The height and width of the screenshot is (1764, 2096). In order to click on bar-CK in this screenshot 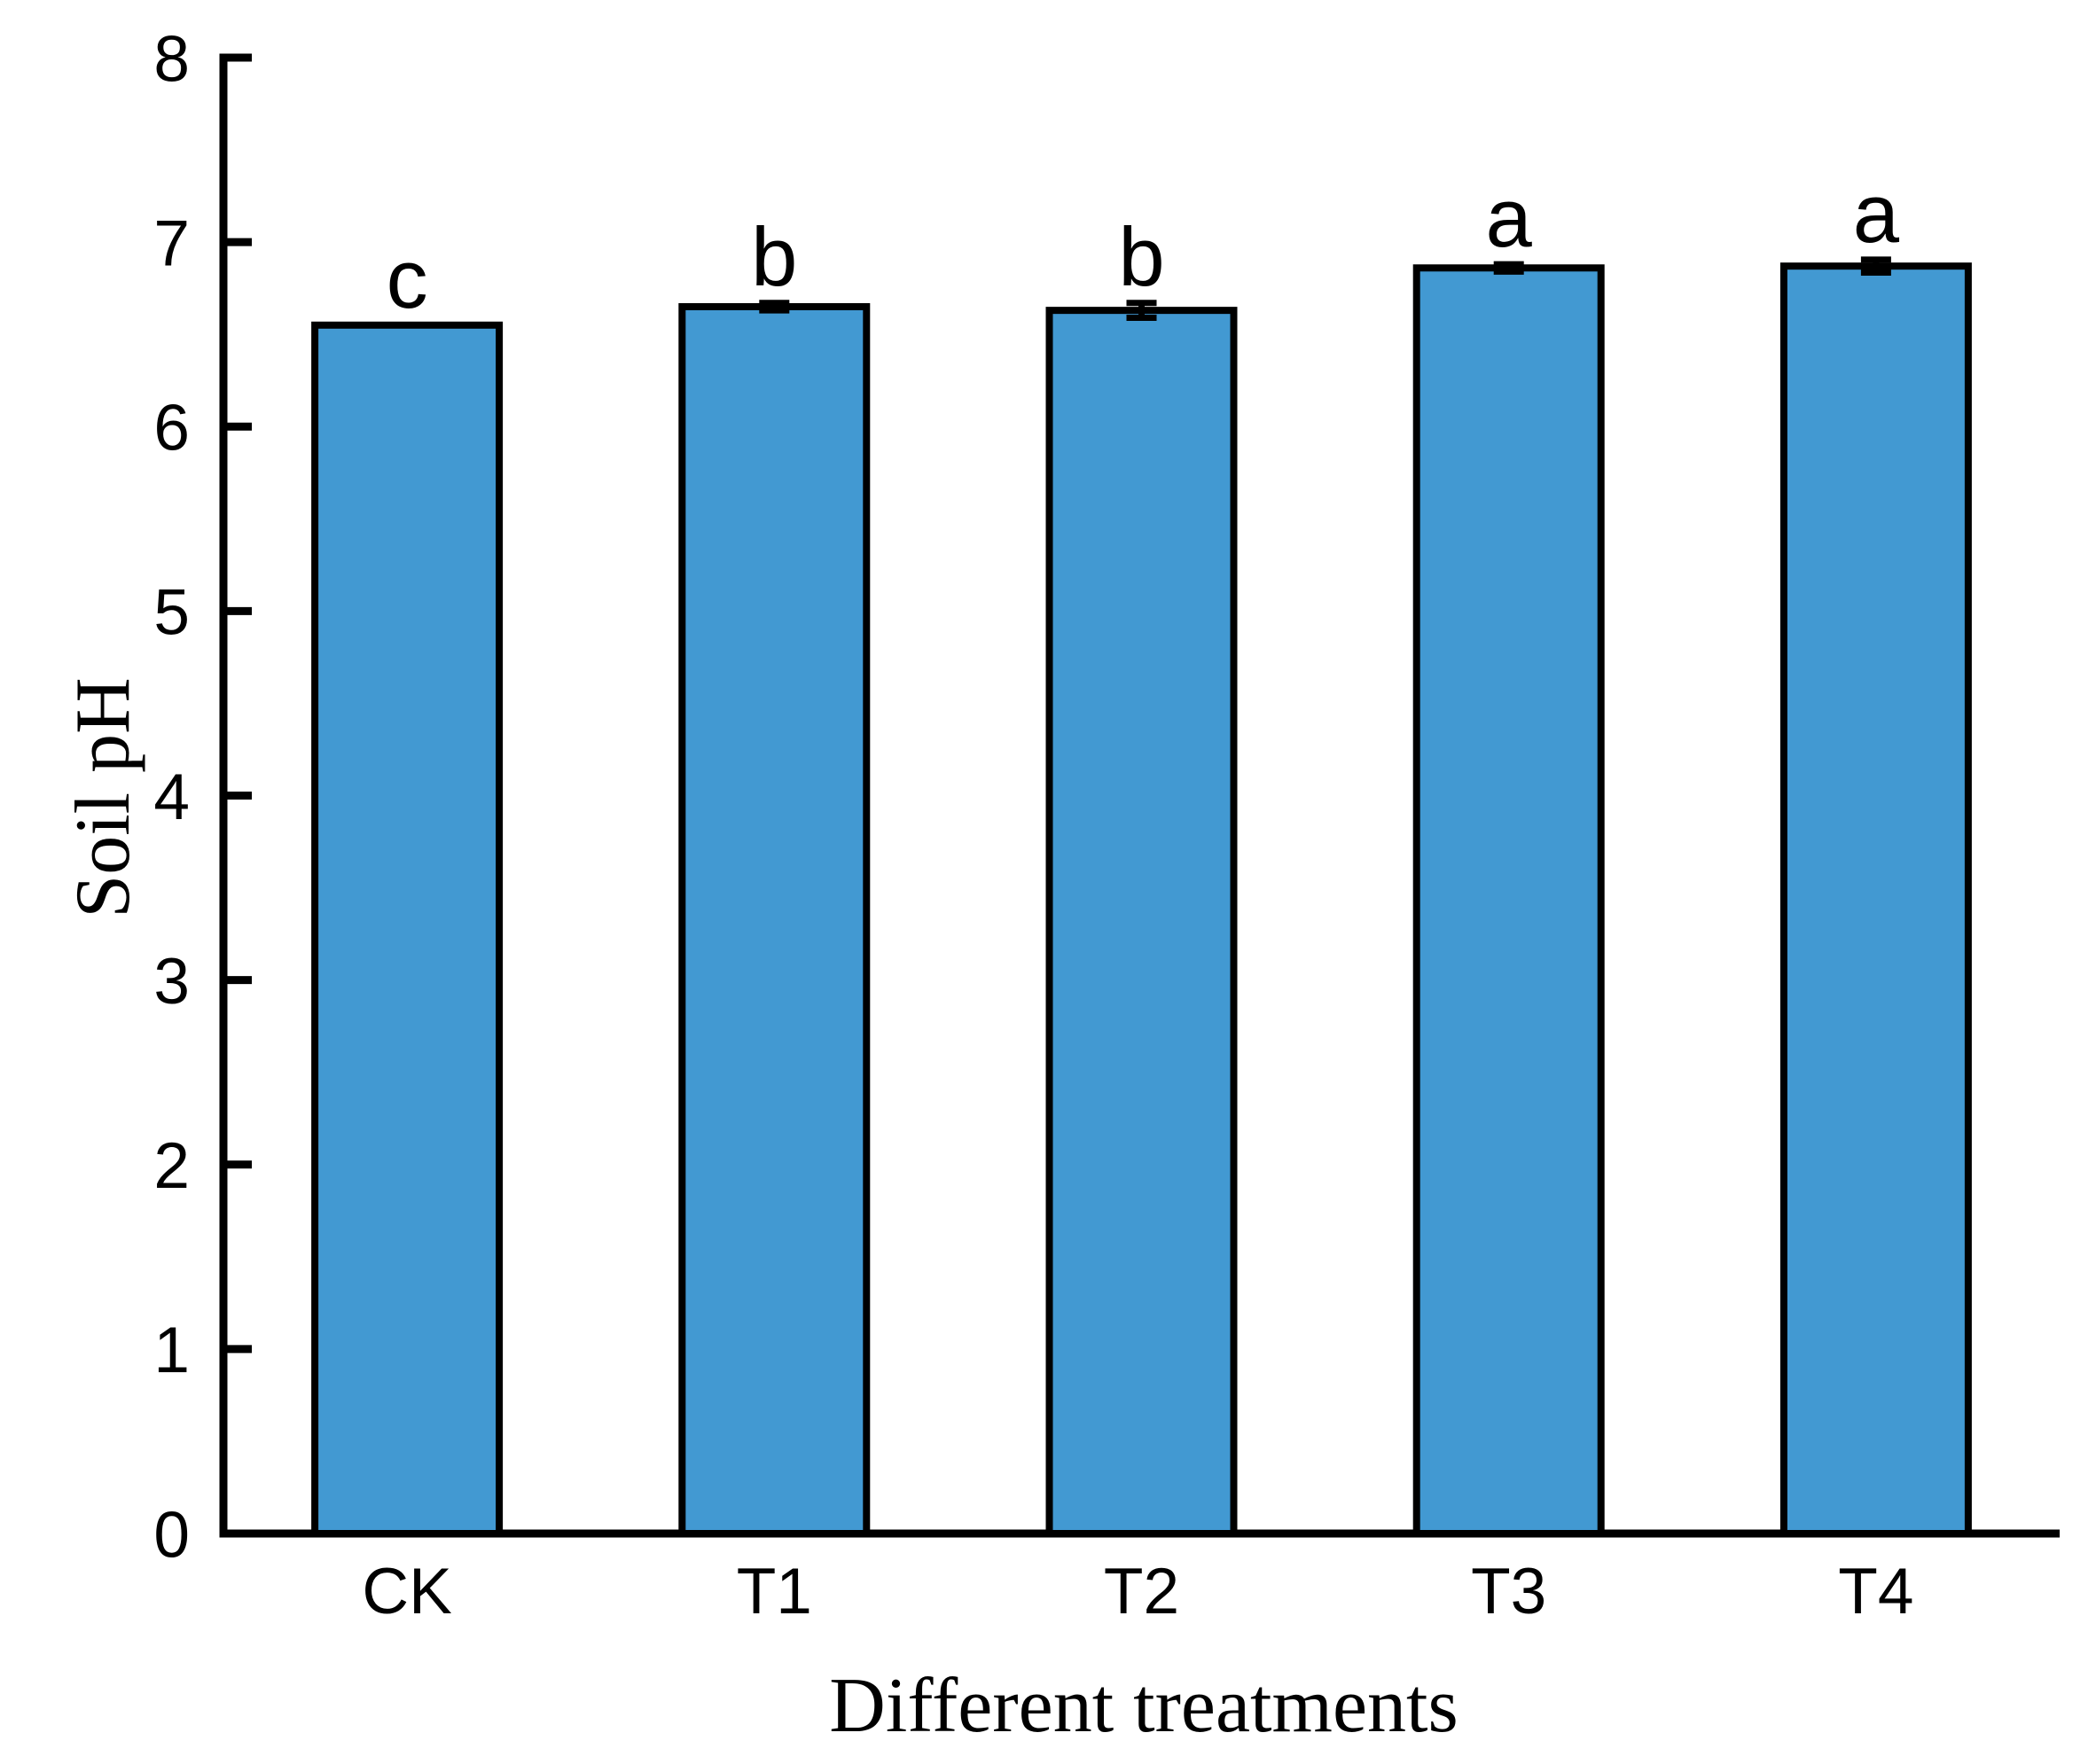, I will do `click(407, 929)`.